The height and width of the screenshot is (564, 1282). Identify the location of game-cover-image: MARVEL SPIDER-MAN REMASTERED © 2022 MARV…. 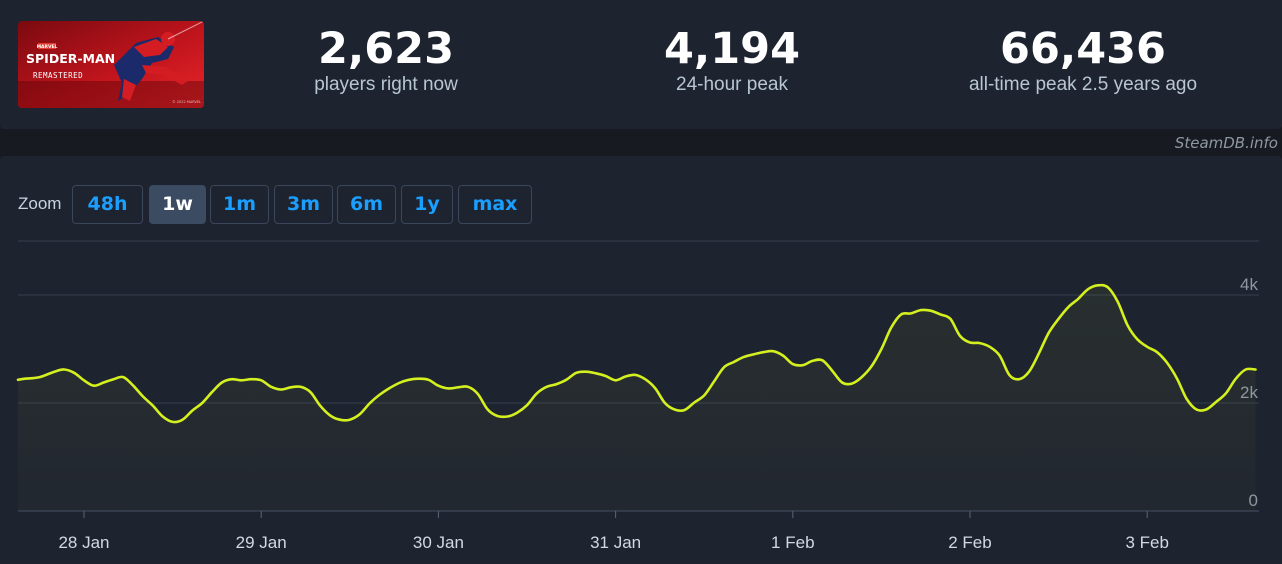
(111, 64).